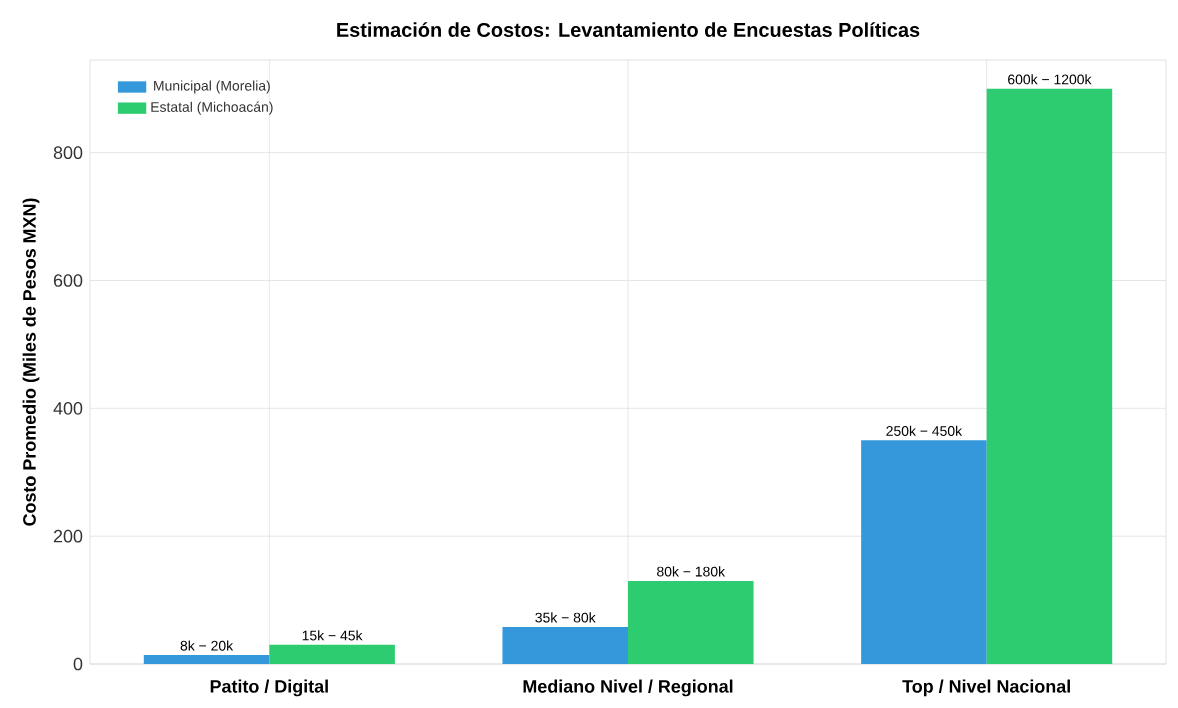 The height and width of the screenshot is (708, 1178). What do you see at coordinates (68, 280) in the screenshot?
I see `y-tick-label: 600` at bounding box center [68, 280].